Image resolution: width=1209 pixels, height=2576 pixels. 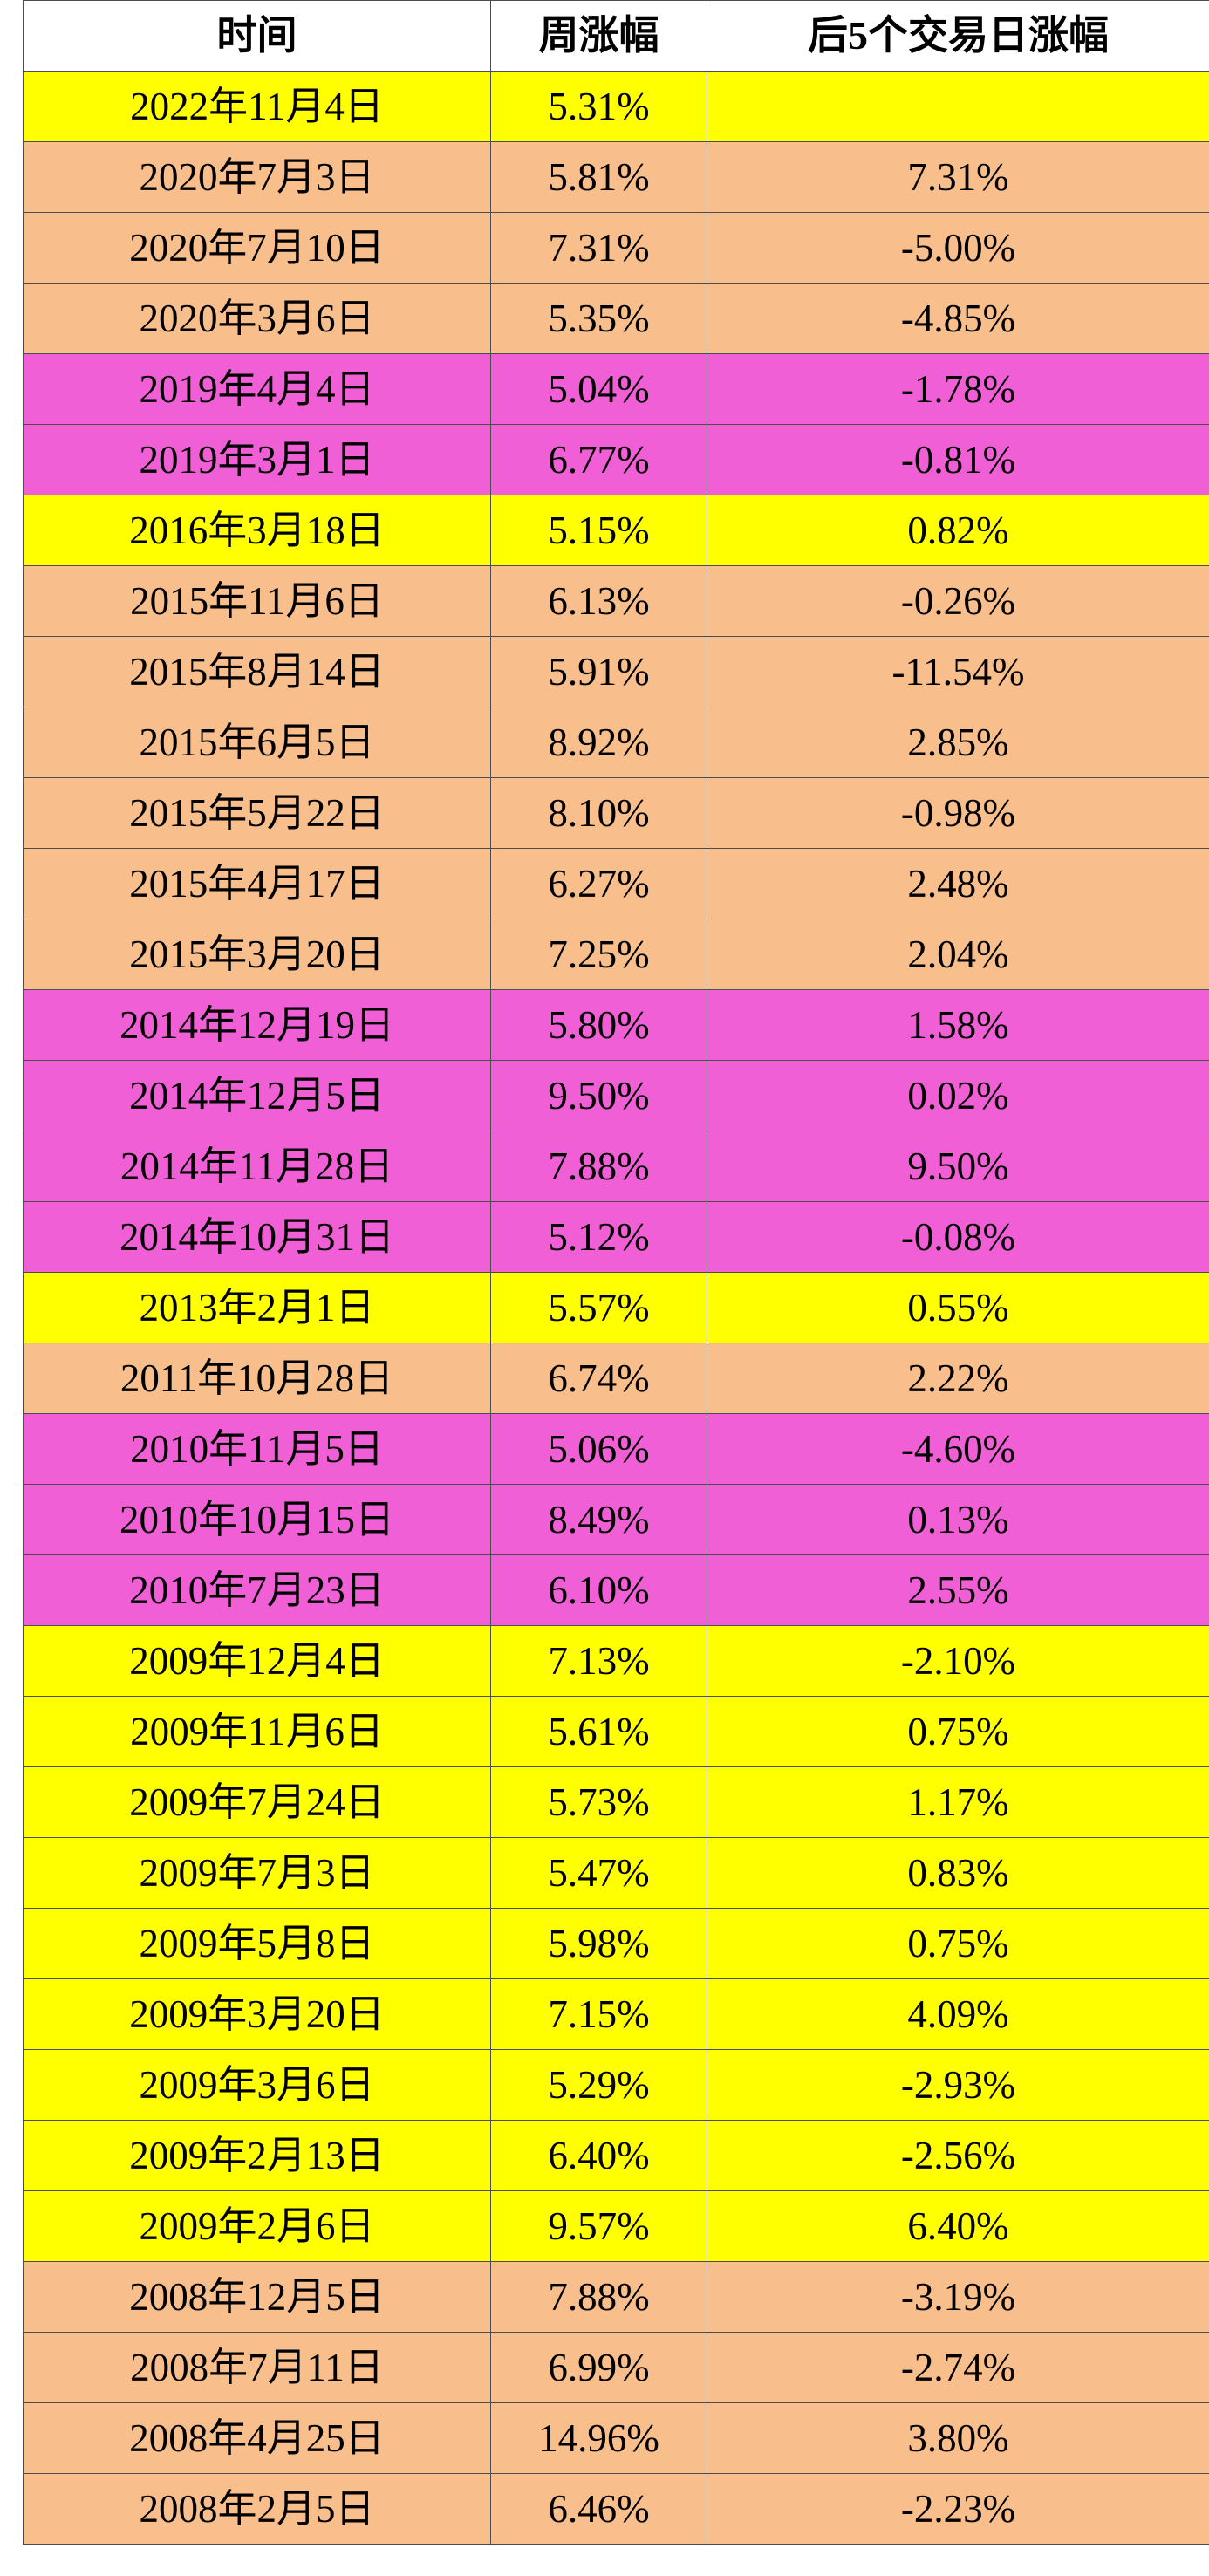 I want to click on table-row: 2014年10月31日 5.12% -0.08%, so click(x=616, y=1237).